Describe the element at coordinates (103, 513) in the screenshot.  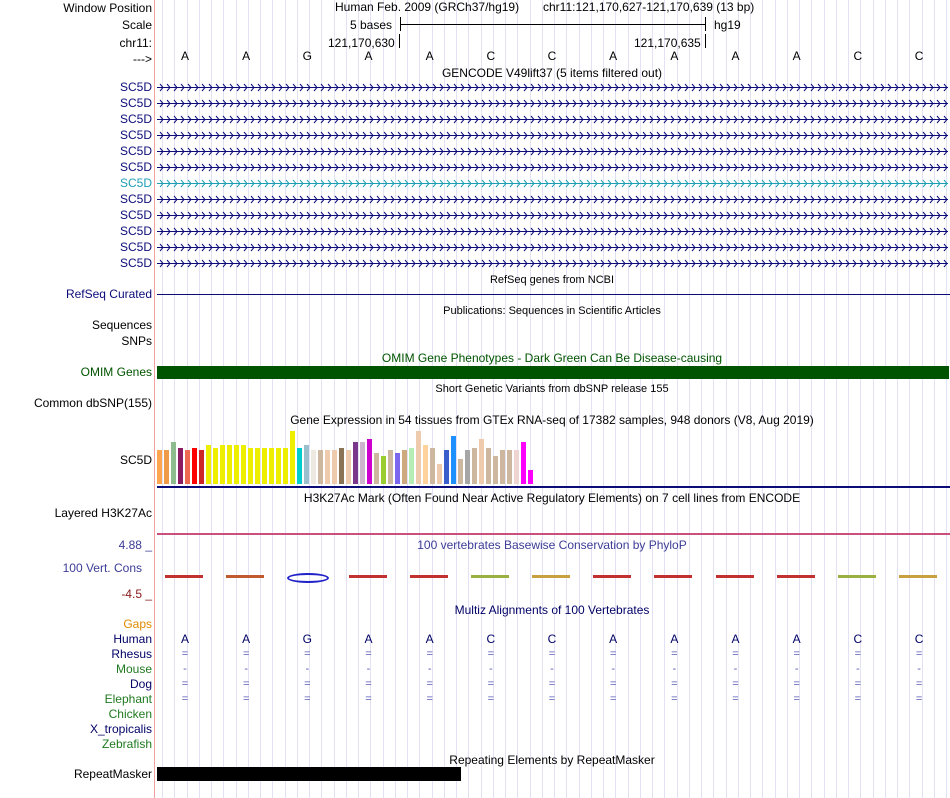
I see `h3k27ac-label: Layered H3K27Ac` at that location.